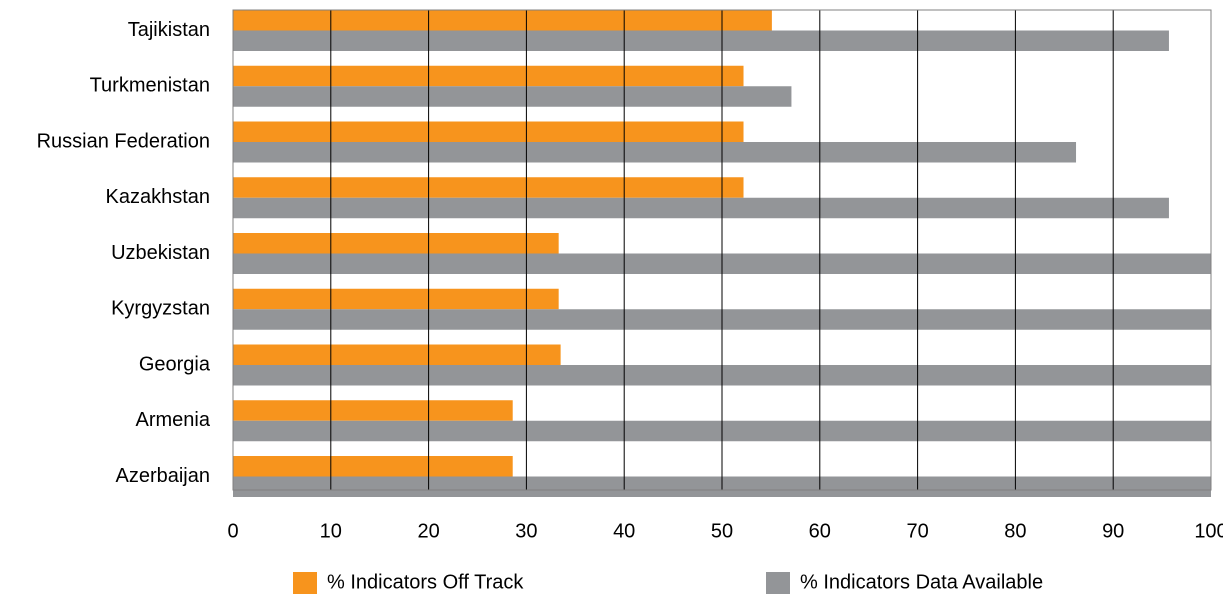 Image resolution: width=1223 pixels, height=606 pixels. I want to click on x-tick-label: 80, so click(1015, 531).